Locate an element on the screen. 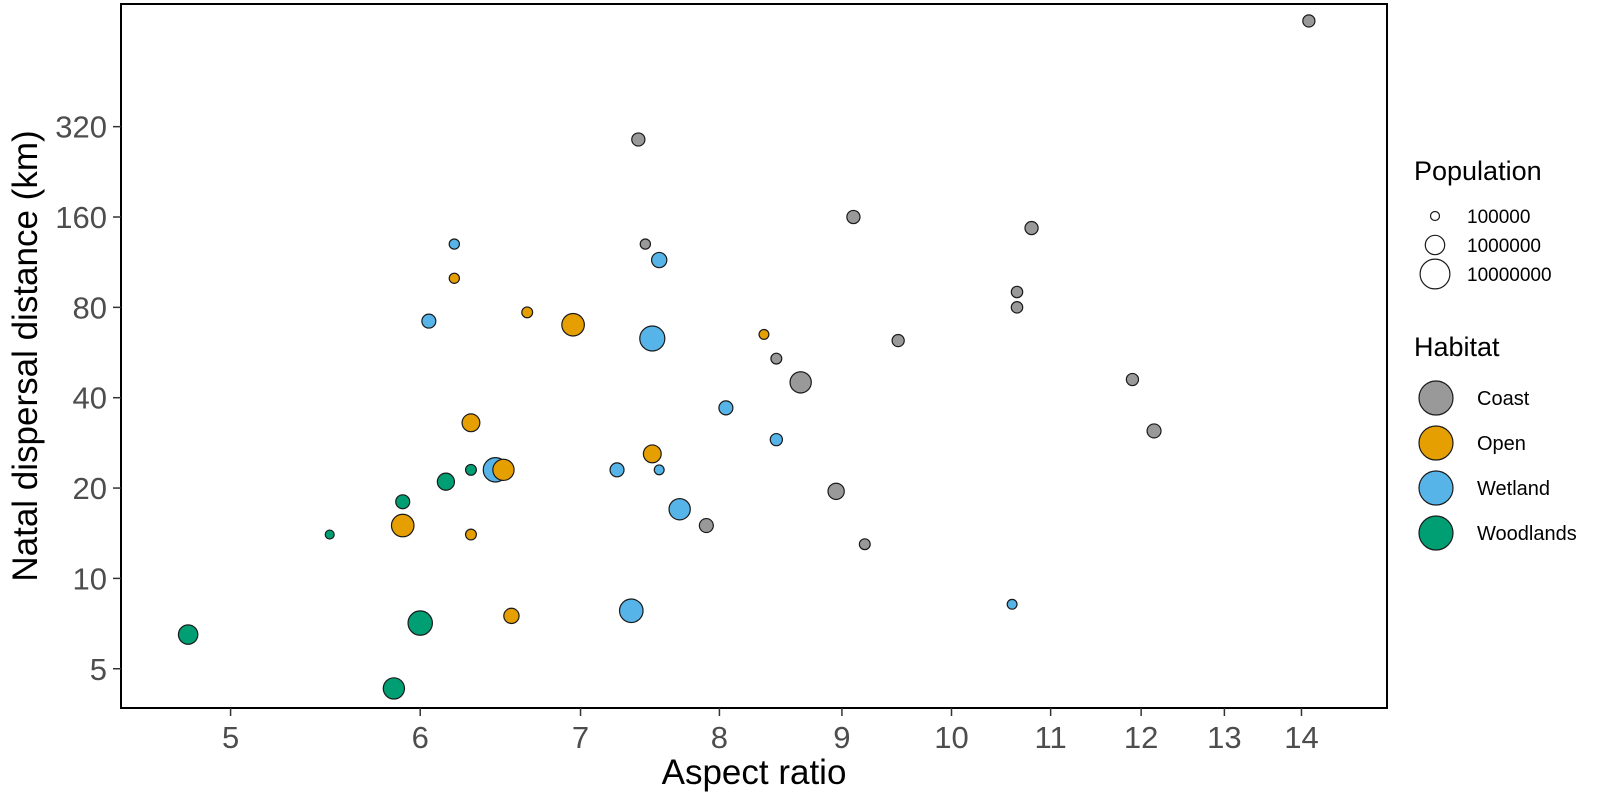 This screenshot has width=1600, height=798. y-tick-label: 20 is located at coordinates (90, 488).